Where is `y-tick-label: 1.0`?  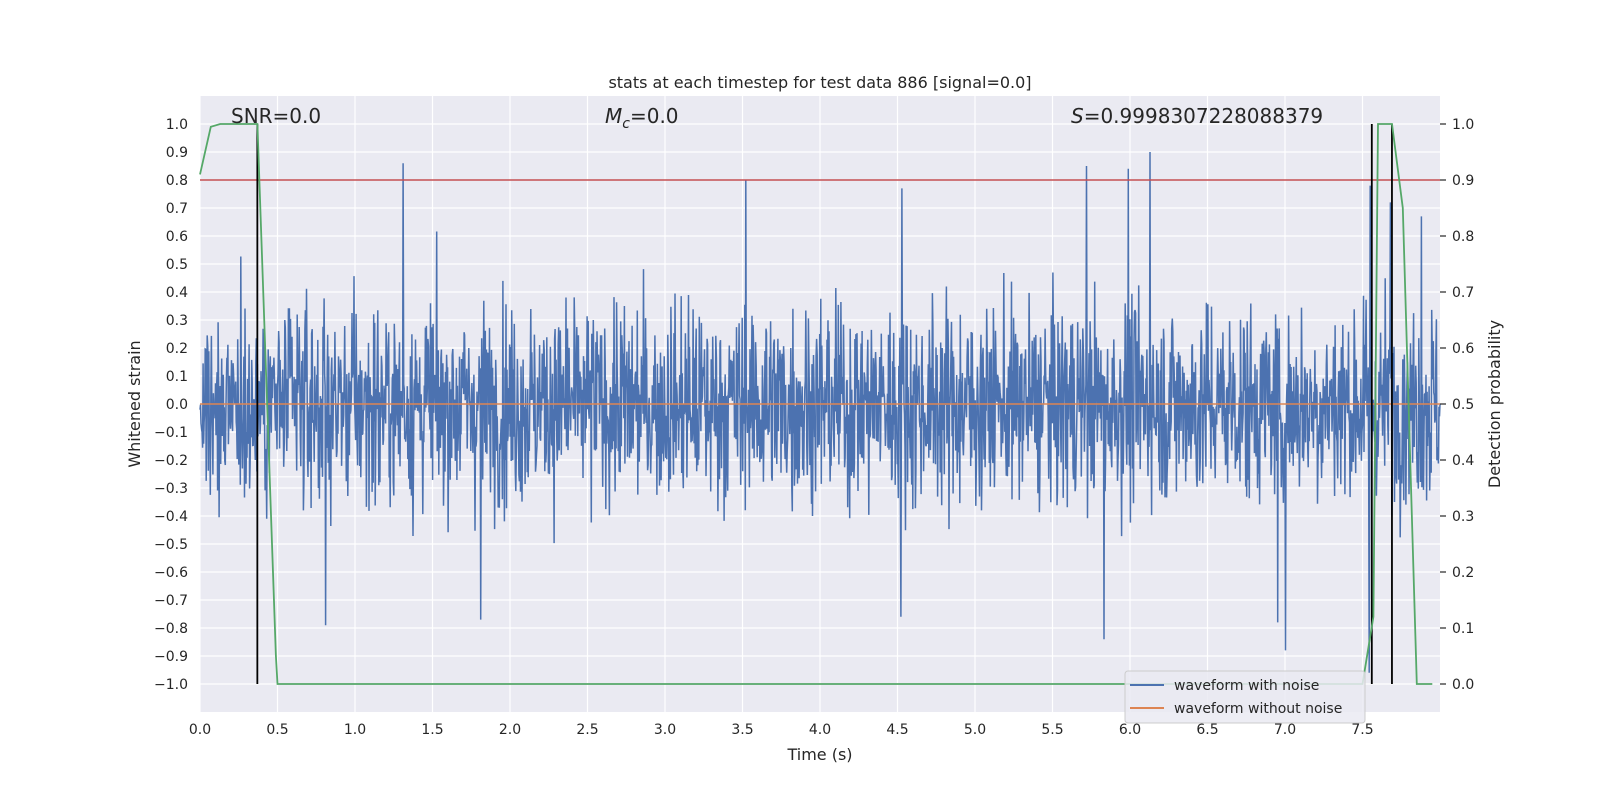 y-tick-label: 1.0 is located at coordinates (177, 125).